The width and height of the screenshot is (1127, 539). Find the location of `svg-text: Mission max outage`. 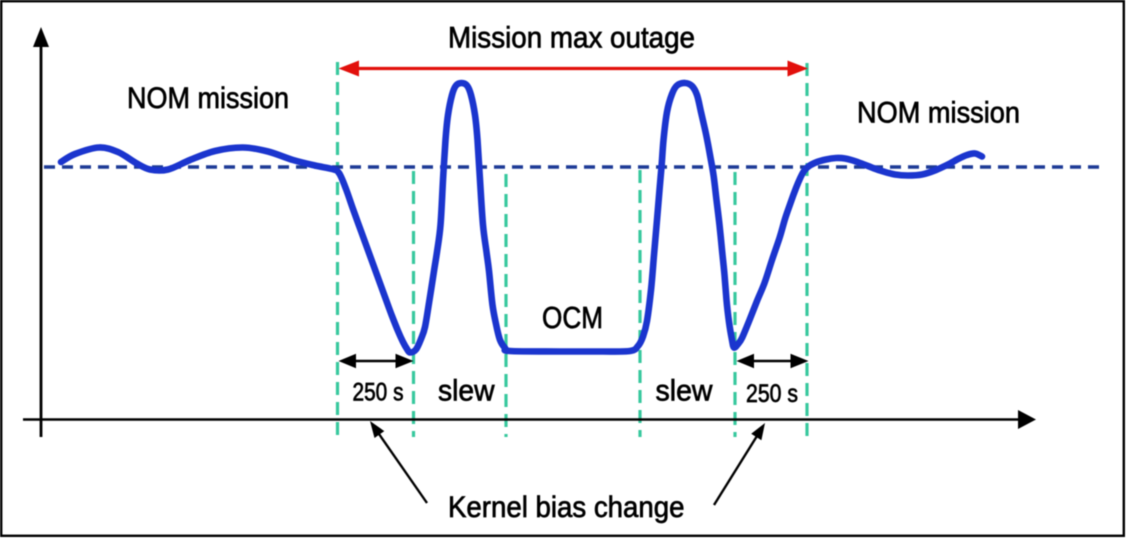

svg-text: Mission max outage is located at coordinates (571, 38).